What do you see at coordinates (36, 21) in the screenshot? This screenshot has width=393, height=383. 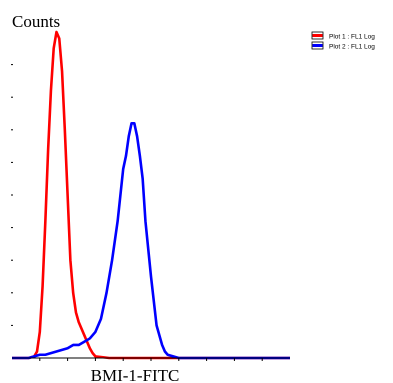 I see `y-axis-label: Counts` at bounding box center [36, 21].